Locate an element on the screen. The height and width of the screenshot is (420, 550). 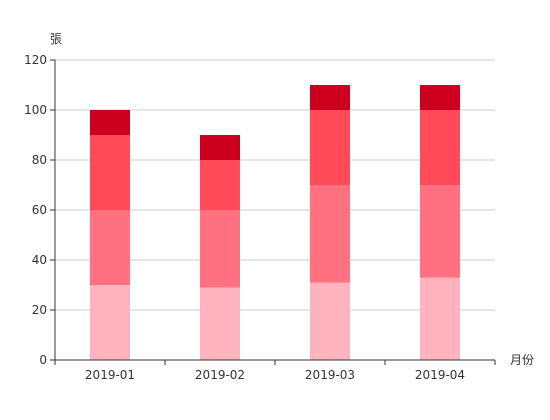
y-axis-title: 張 is located at coordinates (56, 39).